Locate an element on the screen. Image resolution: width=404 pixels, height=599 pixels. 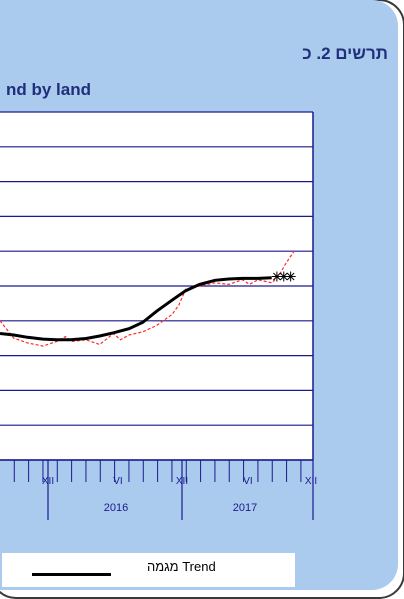
tick-label-vi-2: VI is located at coordinates (247, 481).